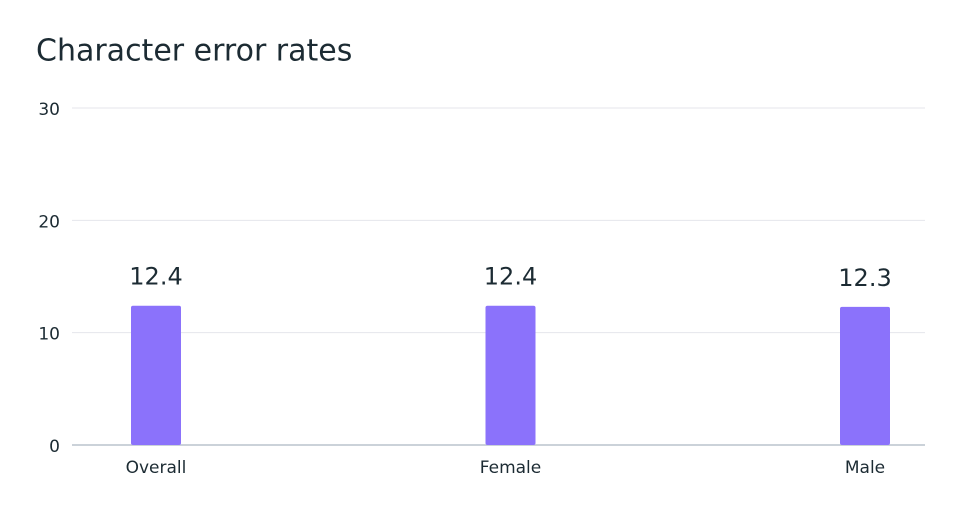 The width and height of the screenshot is (960, 507). I want to click on x-tick-label: Female, so click(510, 468).